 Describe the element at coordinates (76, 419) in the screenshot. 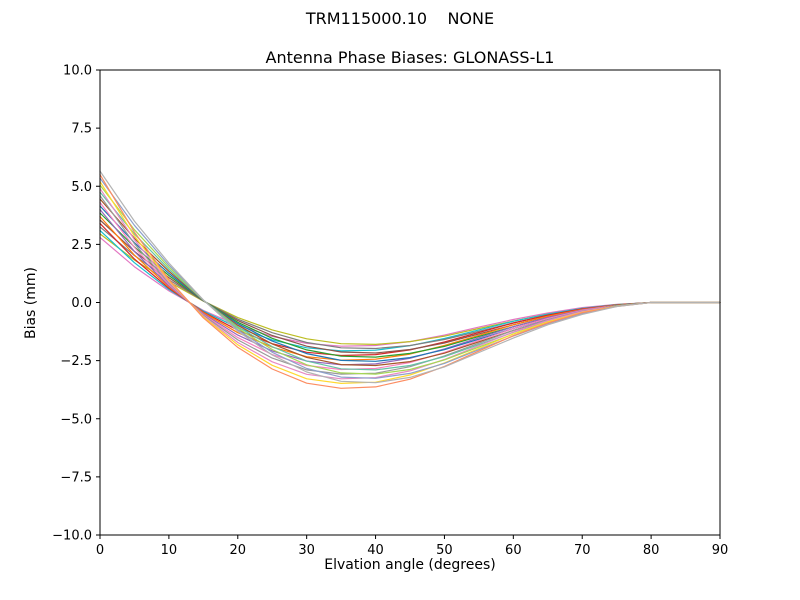

I see `y-tick-label: −5.0` at that location.